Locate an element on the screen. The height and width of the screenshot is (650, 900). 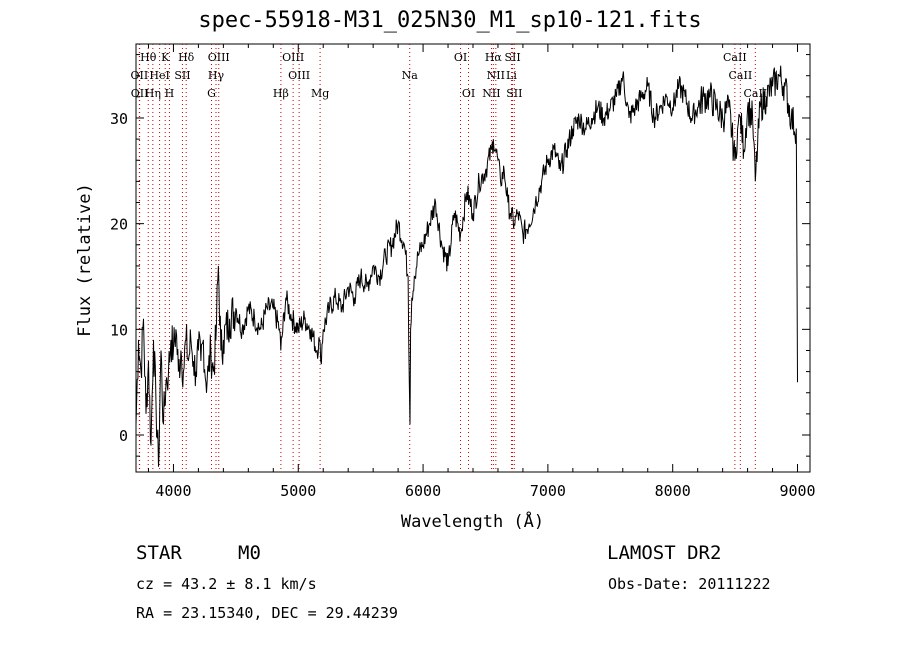
y-tick-label: 30 is located at coordinates (119, 119).